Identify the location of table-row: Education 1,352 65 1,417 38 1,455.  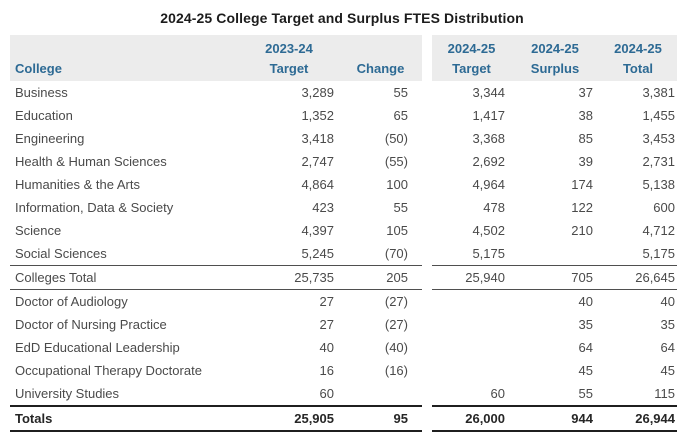
(343, 115).